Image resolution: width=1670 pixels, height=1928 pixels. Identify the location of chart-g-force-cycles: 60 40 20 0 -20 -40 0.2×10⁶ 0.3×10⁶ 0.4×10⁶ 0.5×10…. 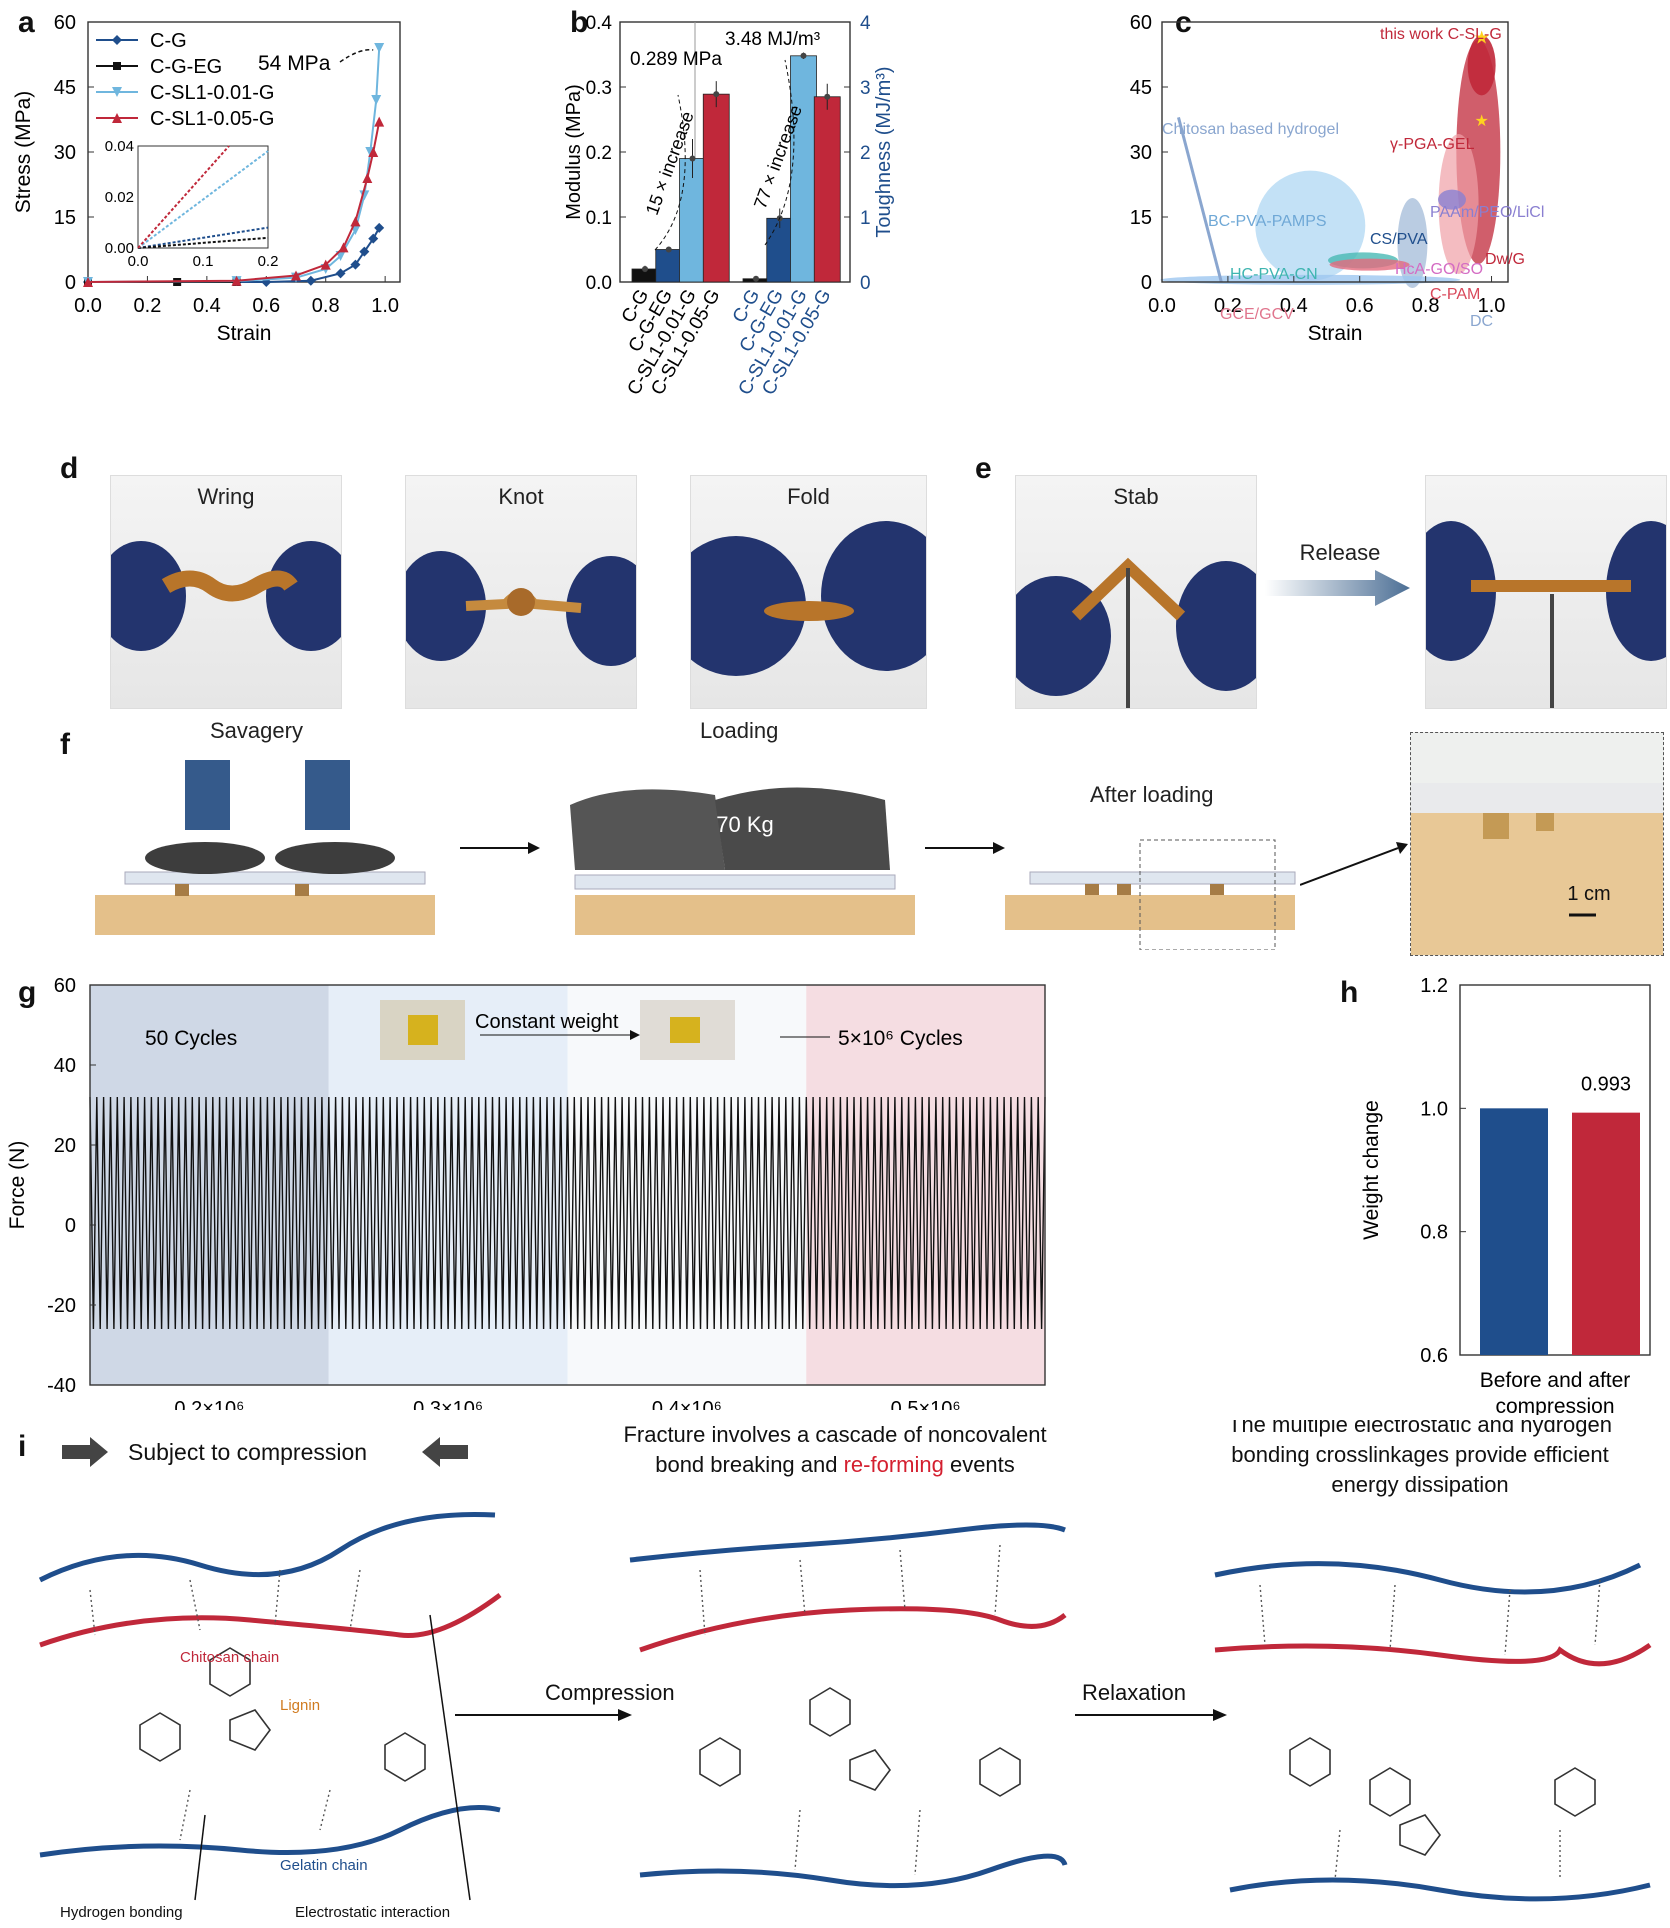
(526, 1192).